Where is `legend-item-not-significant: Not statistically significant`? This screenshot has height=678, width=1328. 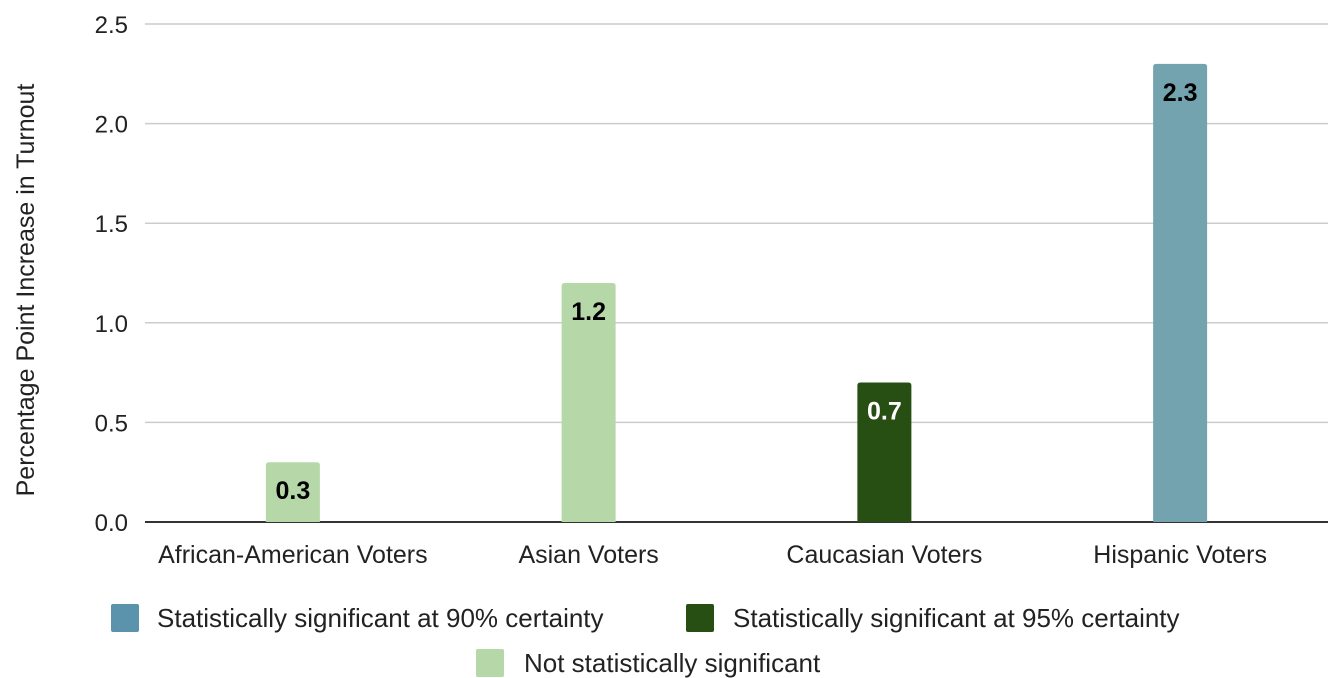
legend-item-not-significant: Not statistically significant is located at coordinates (648, 663).